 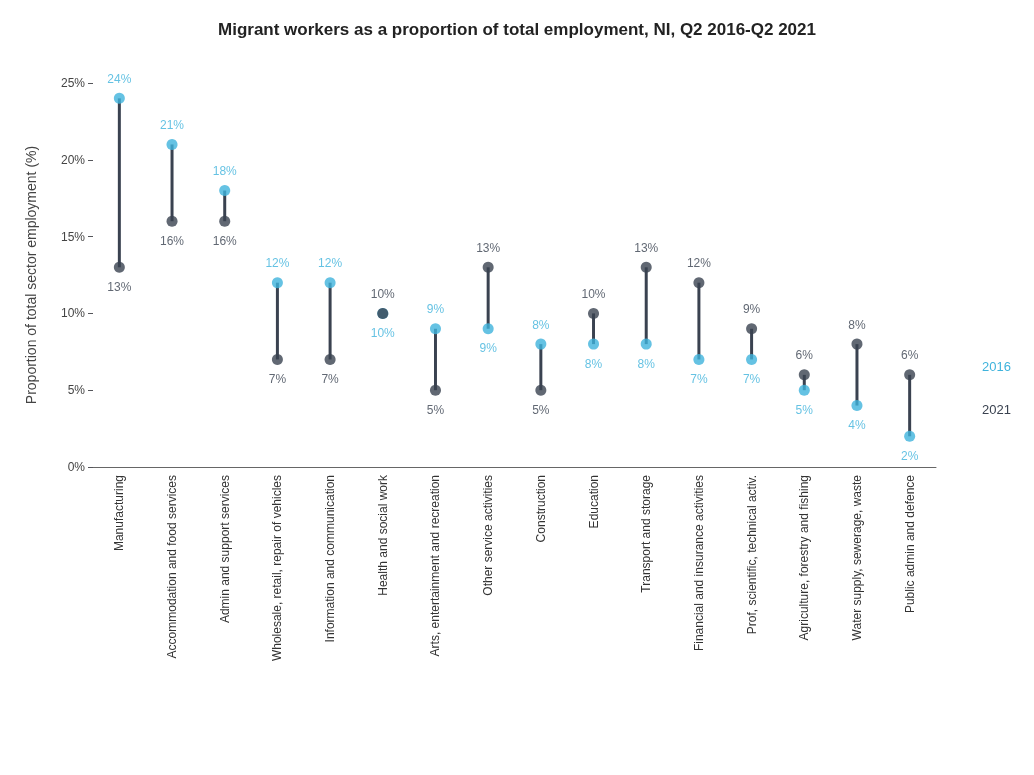 What do you see at coordinates (804, 558) in the screenshot?
I see `x-tick-label: Agriculture, forestry and fishing` at bounding box center [804, 558].